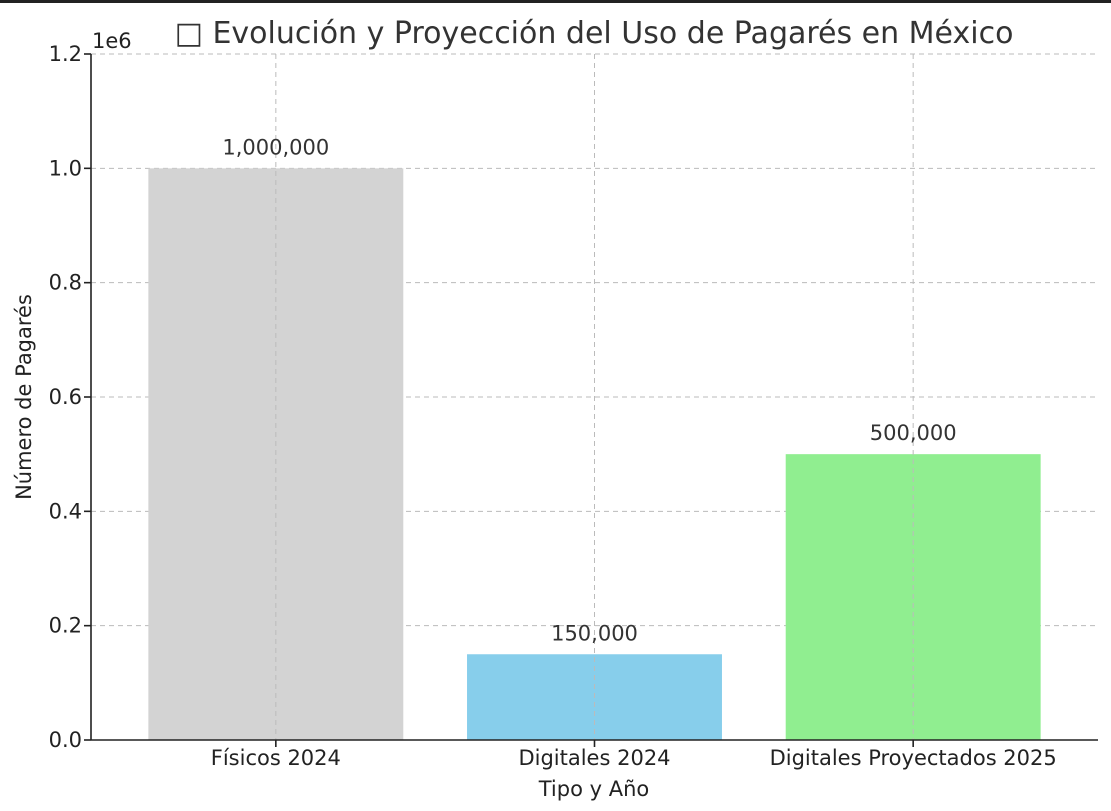  Describe the element at coordinates (65, 511) in the screenshot. I see `y-tick-label: 0.4` at that location.